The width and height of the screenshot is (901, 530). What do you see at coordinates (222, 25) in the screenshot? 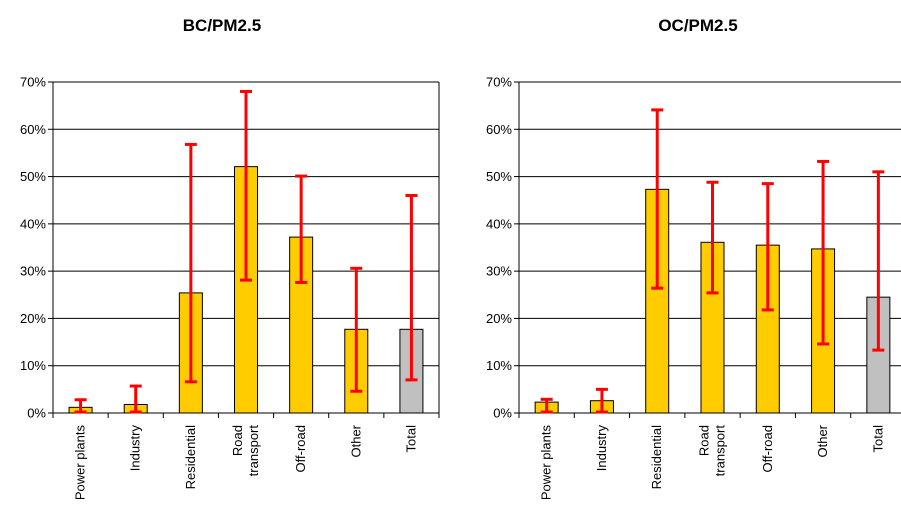
I see `chart-title: BC/PM2.5` at bounding box center [222, 25].